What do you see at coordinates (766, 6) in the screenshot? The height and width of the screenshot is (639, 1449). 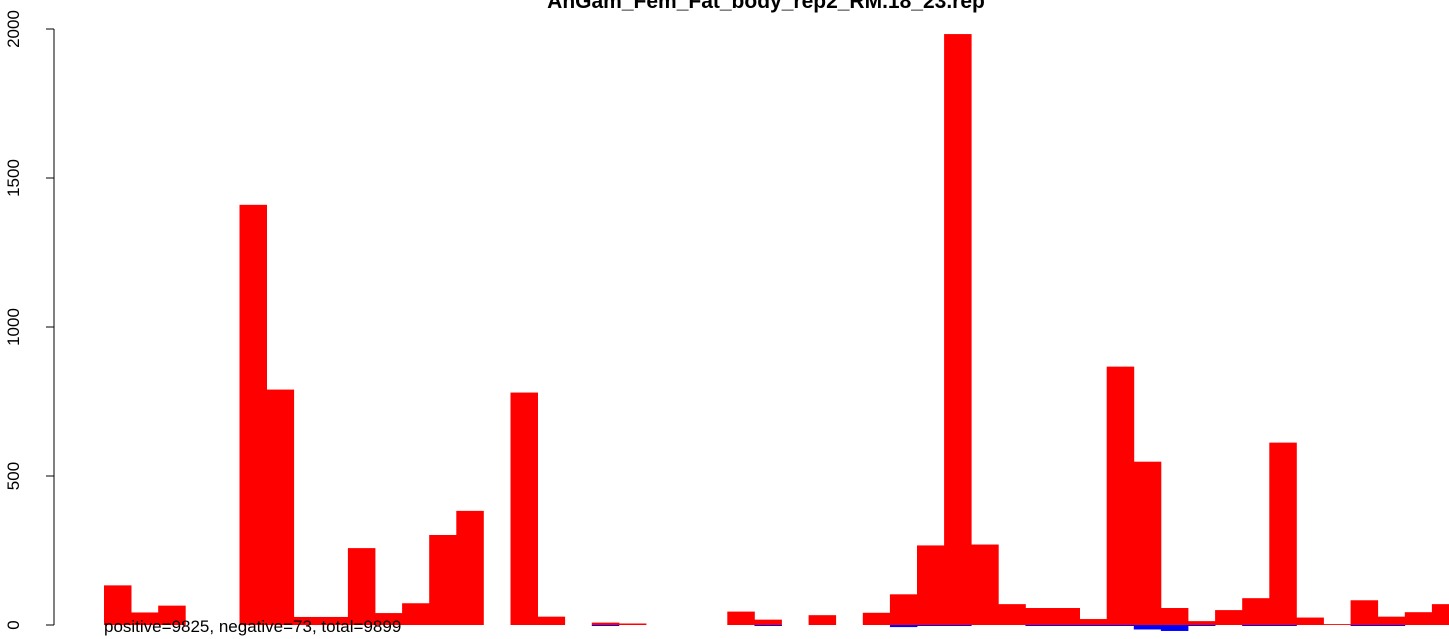 I see `chart-title: AnGam_Fem_Fat_body_rep2_RM.18_23.rep` at bounding box center [766, 6].